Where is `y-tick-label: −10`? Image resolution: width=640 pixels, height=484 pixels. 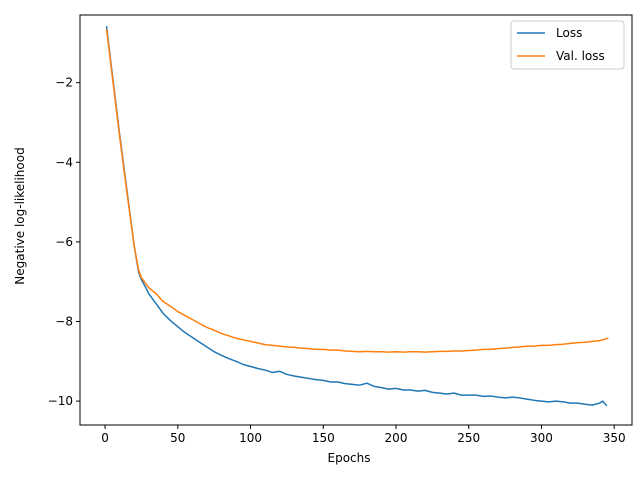 y-tick-label: −10 is located at coordinates (60, 401).